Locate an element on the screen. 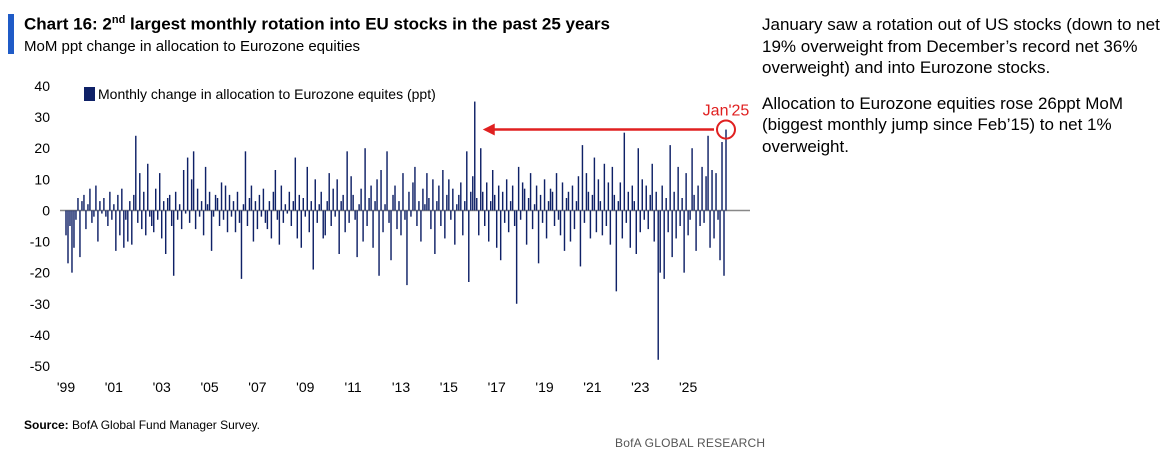 The image size is (1173, 465). annotation-label: Jan'25 is located at coordinates (726, 111).